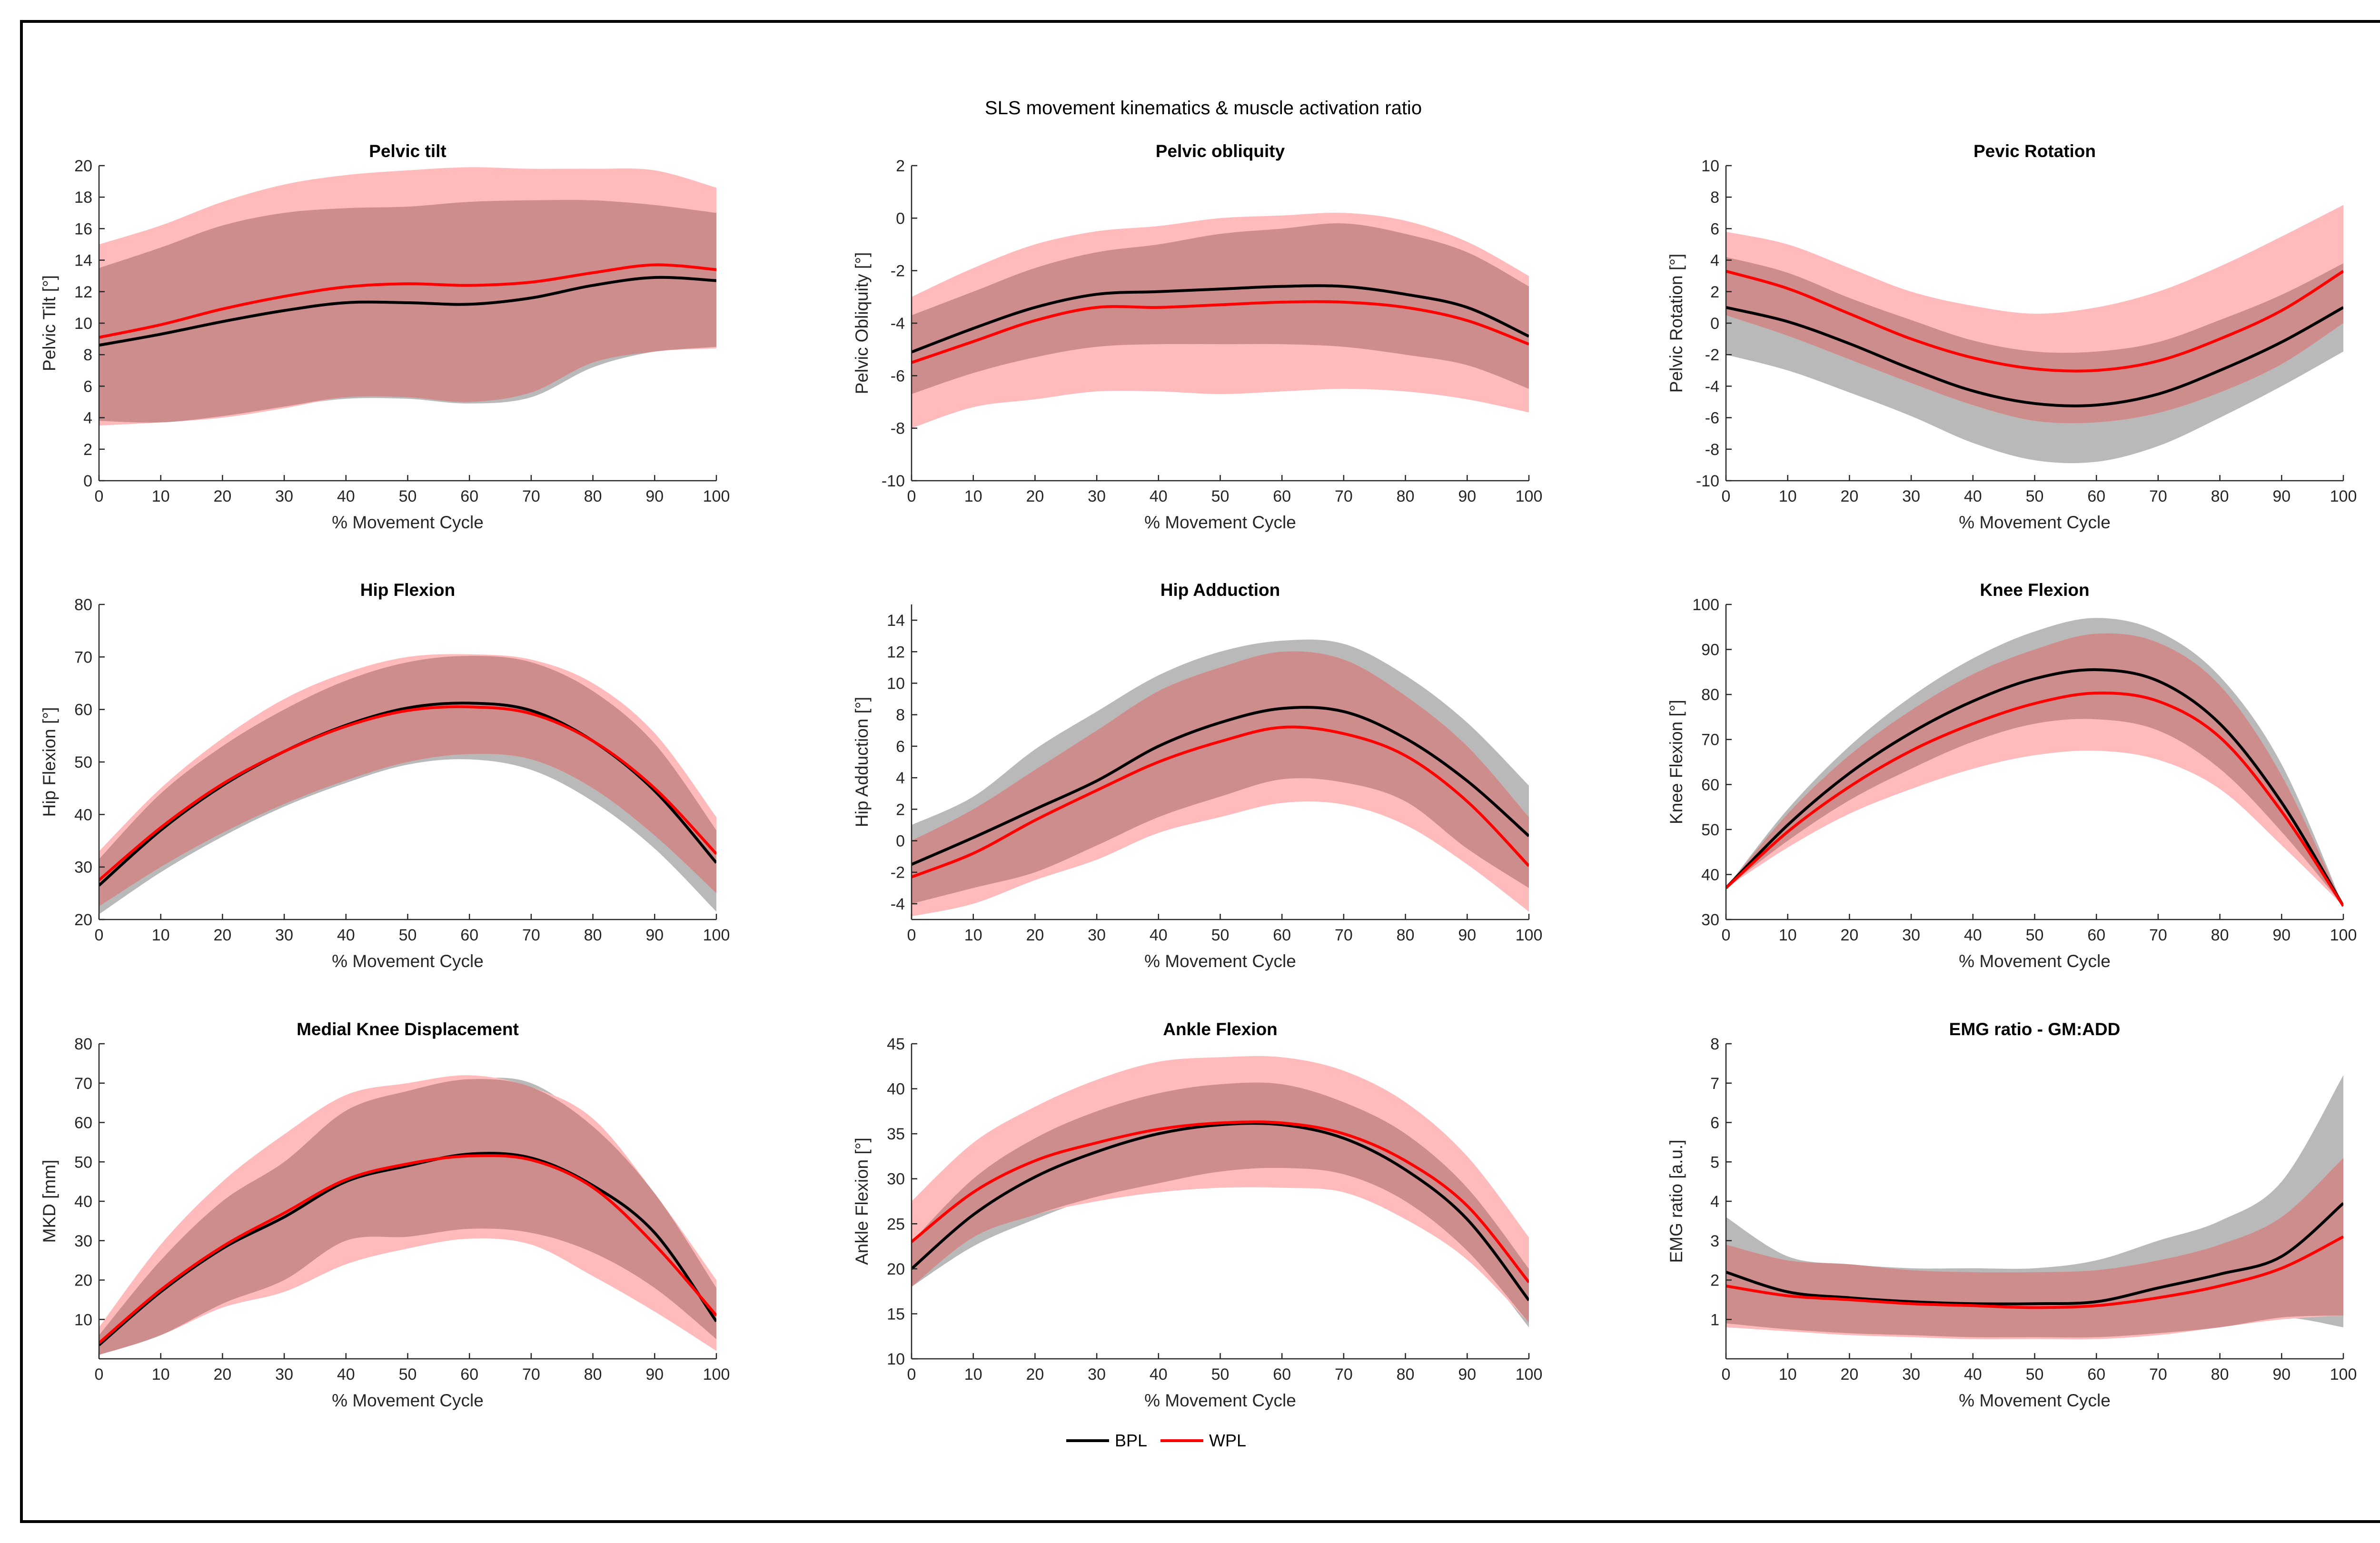 Image resolution: width=2380 pixels, height=1543 pixels. What do you see at coordinates (1228, 1440) in the screenshot?
I see `legend-label-wpl: WPL` at bounding box center [1228, 1440].